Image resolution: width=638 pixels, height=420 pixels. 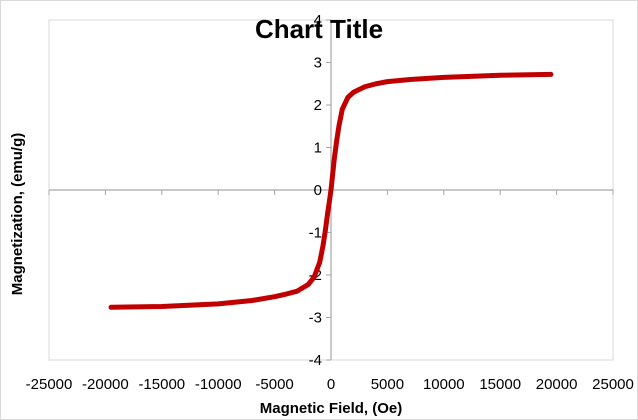 I want to click on y-tick-label: -1, so click(x=315, y=233).